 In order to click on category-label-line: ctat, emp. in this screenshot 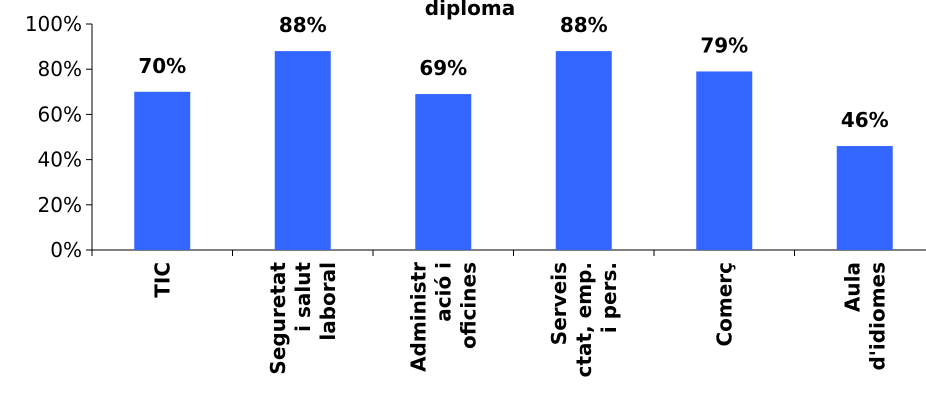, I will do `click(584, 319)`.